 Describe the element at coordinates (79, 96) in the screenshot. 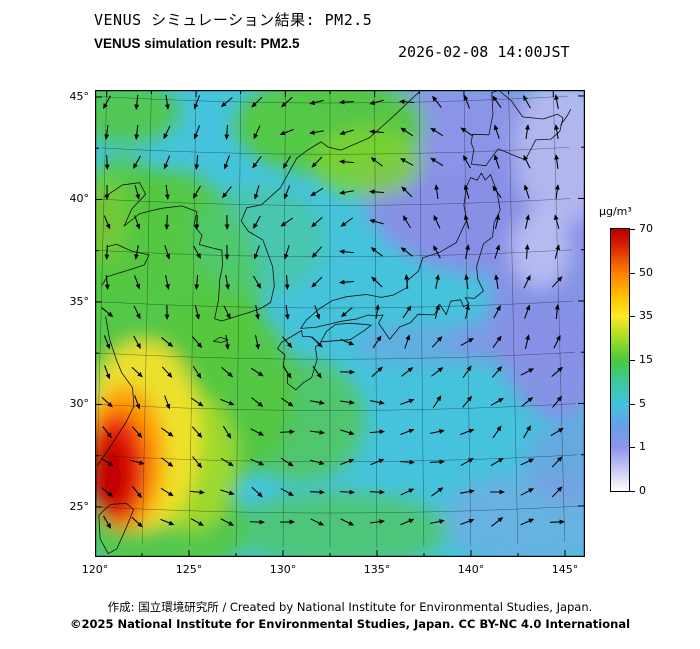

I see `lat-tick-label: 45°` at that location.